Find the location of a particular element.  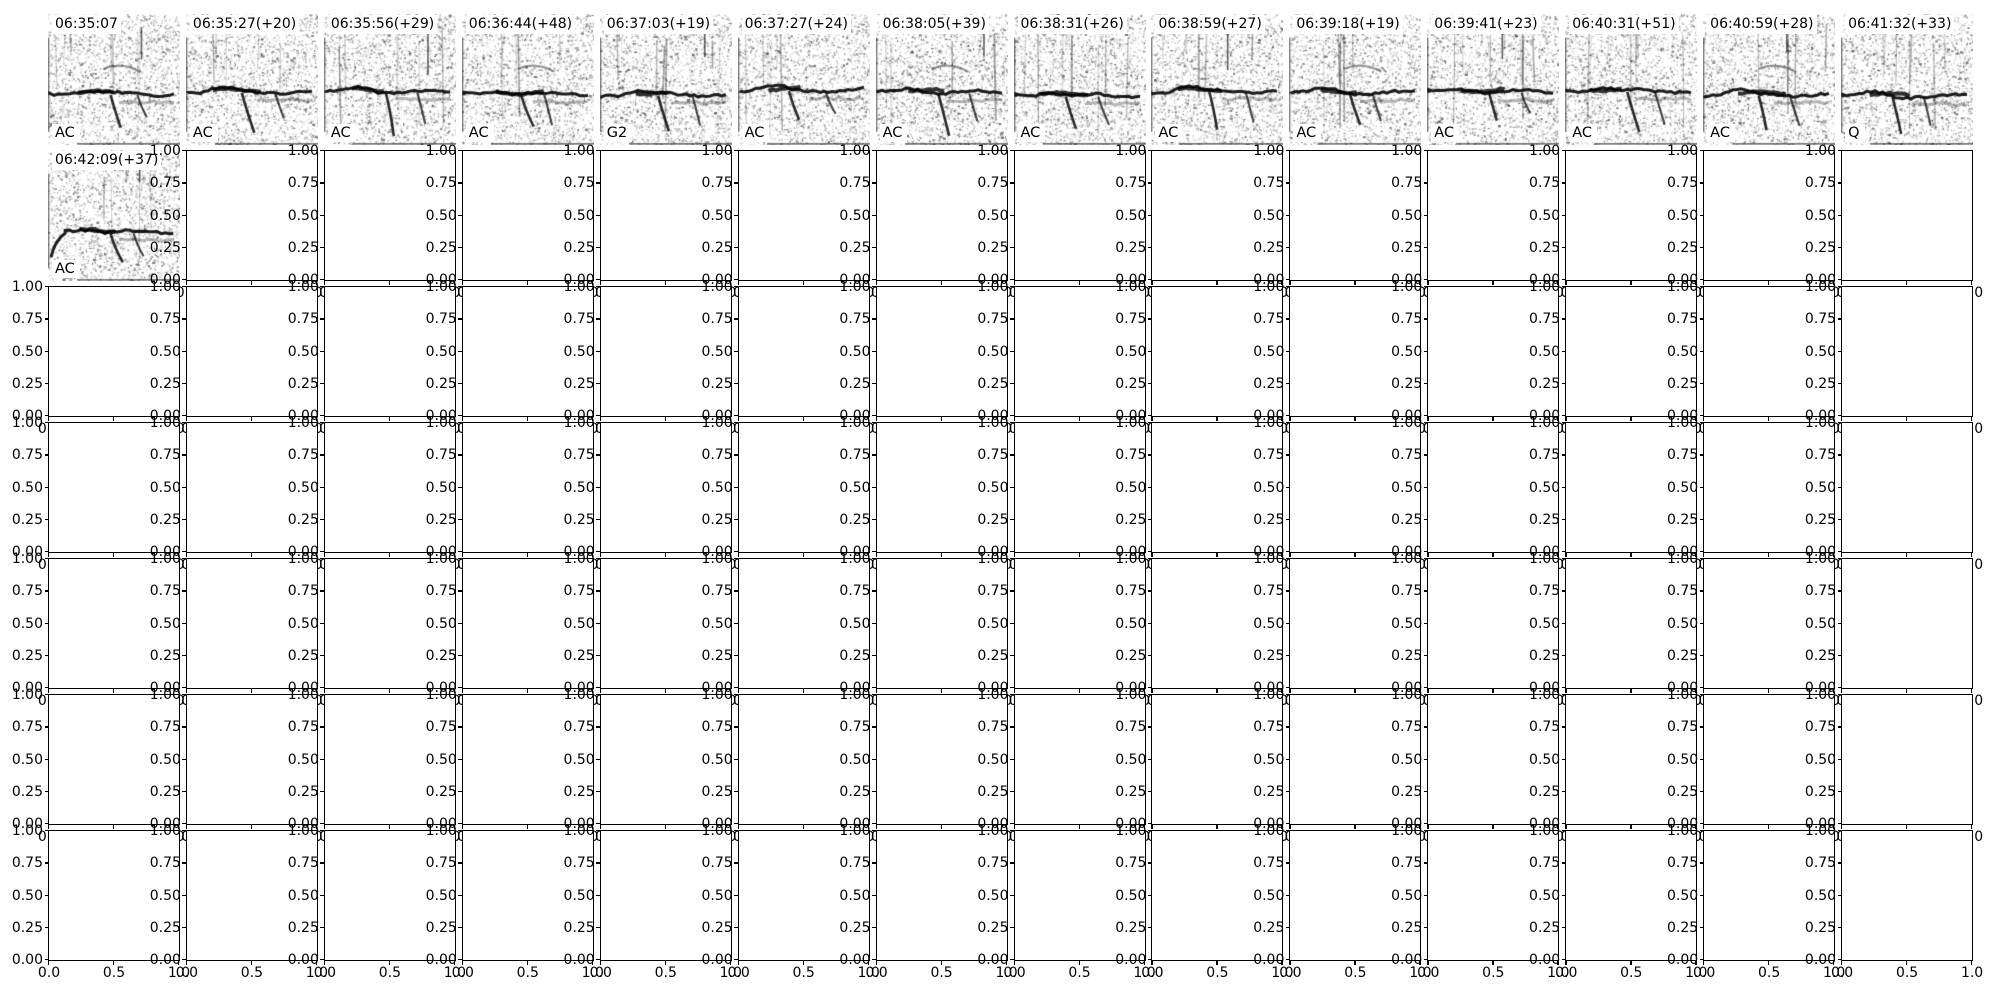

x-tick-label: 1.0 is located at coordinates (1558, 973).